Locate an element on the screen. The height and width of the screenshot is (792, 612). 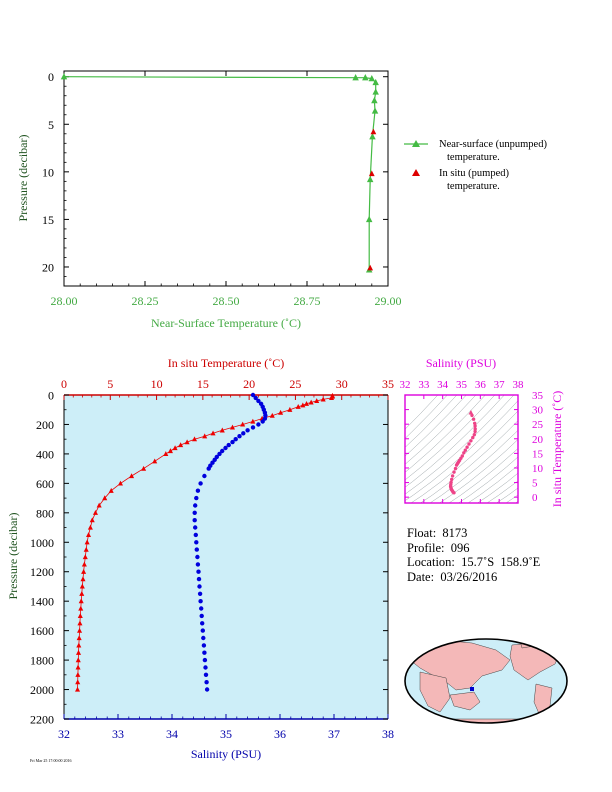
pressure-tick-label: 2000 is located at coordinates (42, 690).